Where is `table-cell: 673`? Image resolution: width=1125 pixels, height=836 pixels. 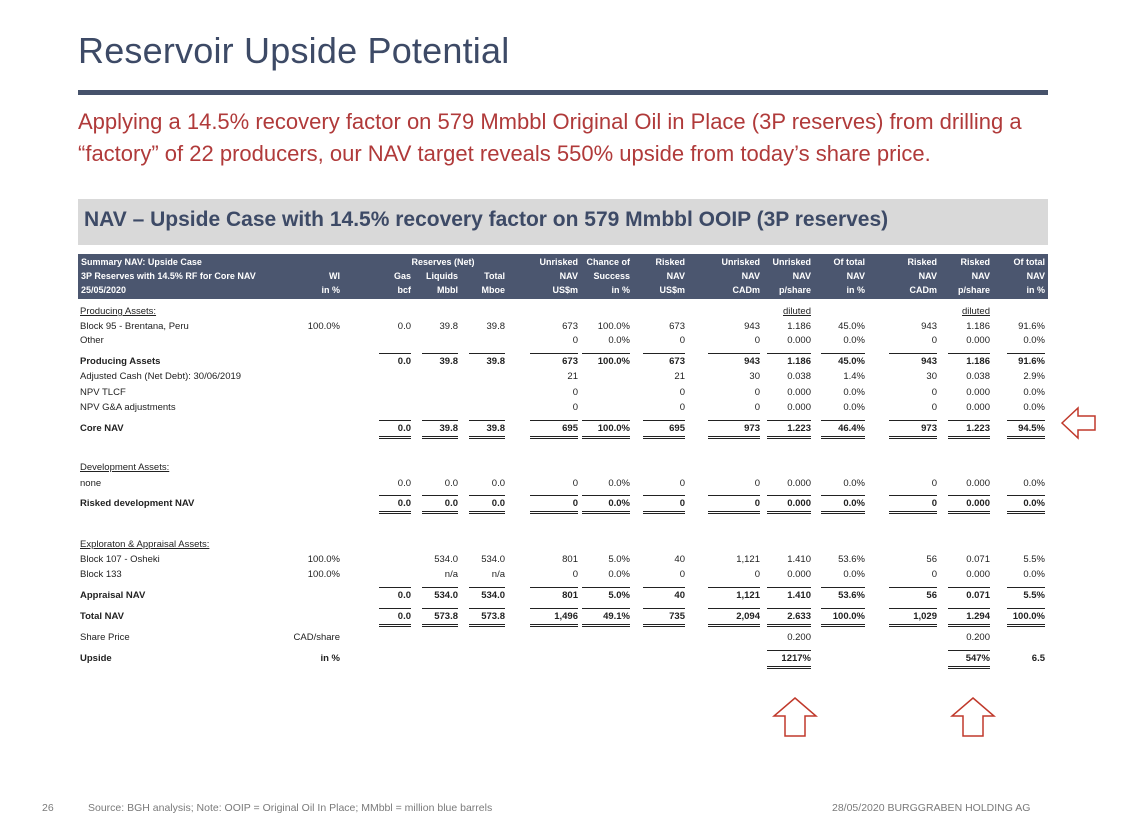 table-cell: 673 is located at coordinates (570, 361).